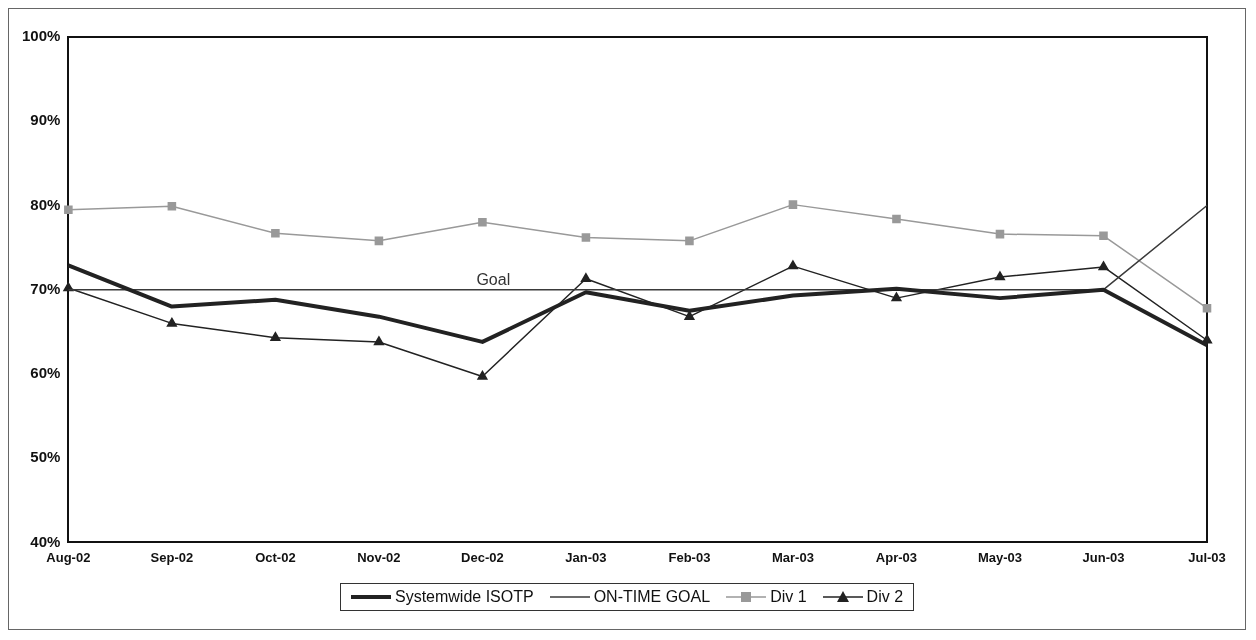 Image resolution: width=1256 pixels, height=640 pixels. What do you see at coordinates (689, 557) in the screenshot?
I see `x-tick-label: Feb-03` at bounding box center [689, 557].